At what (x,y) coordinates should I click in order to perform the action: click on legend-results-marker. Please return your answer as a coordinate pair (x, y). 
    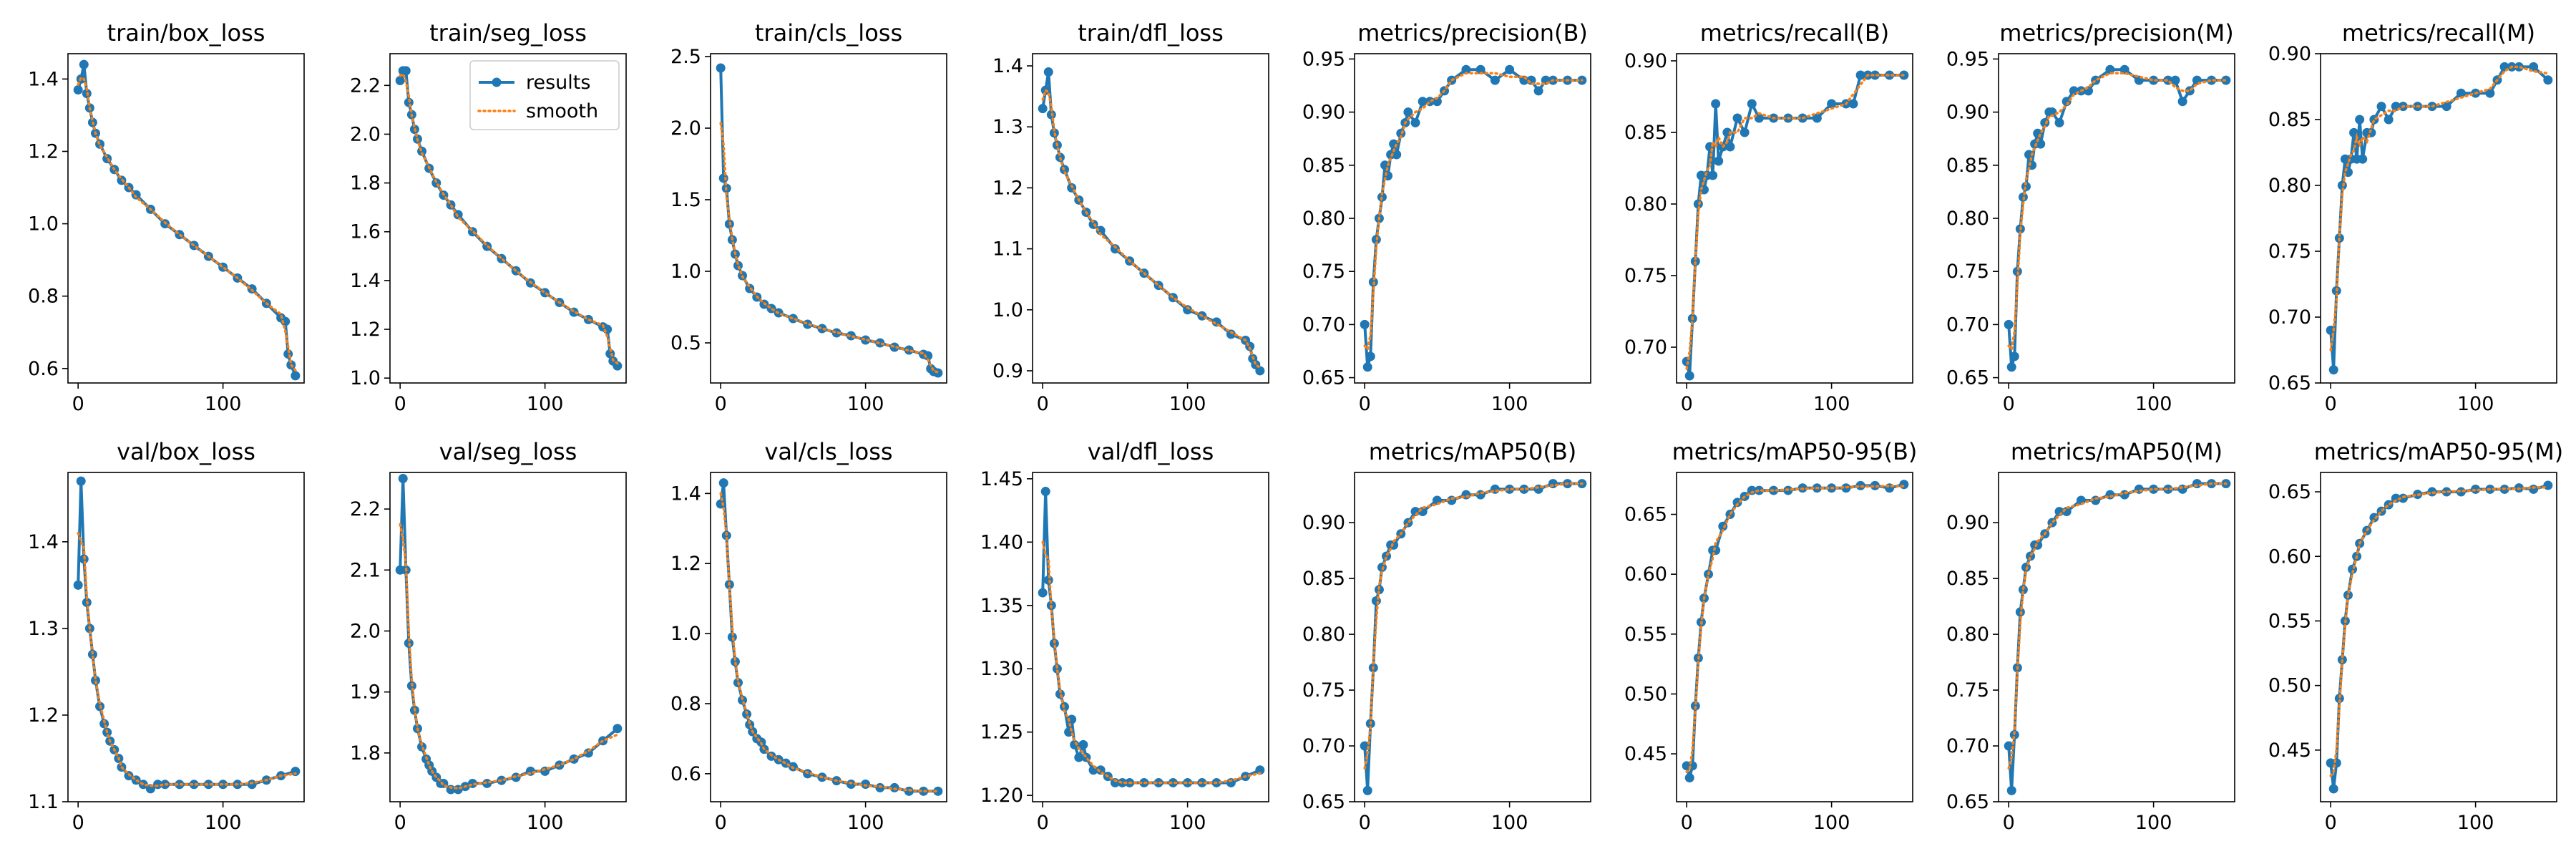
    Looking at the image, I should click on (497, 82).